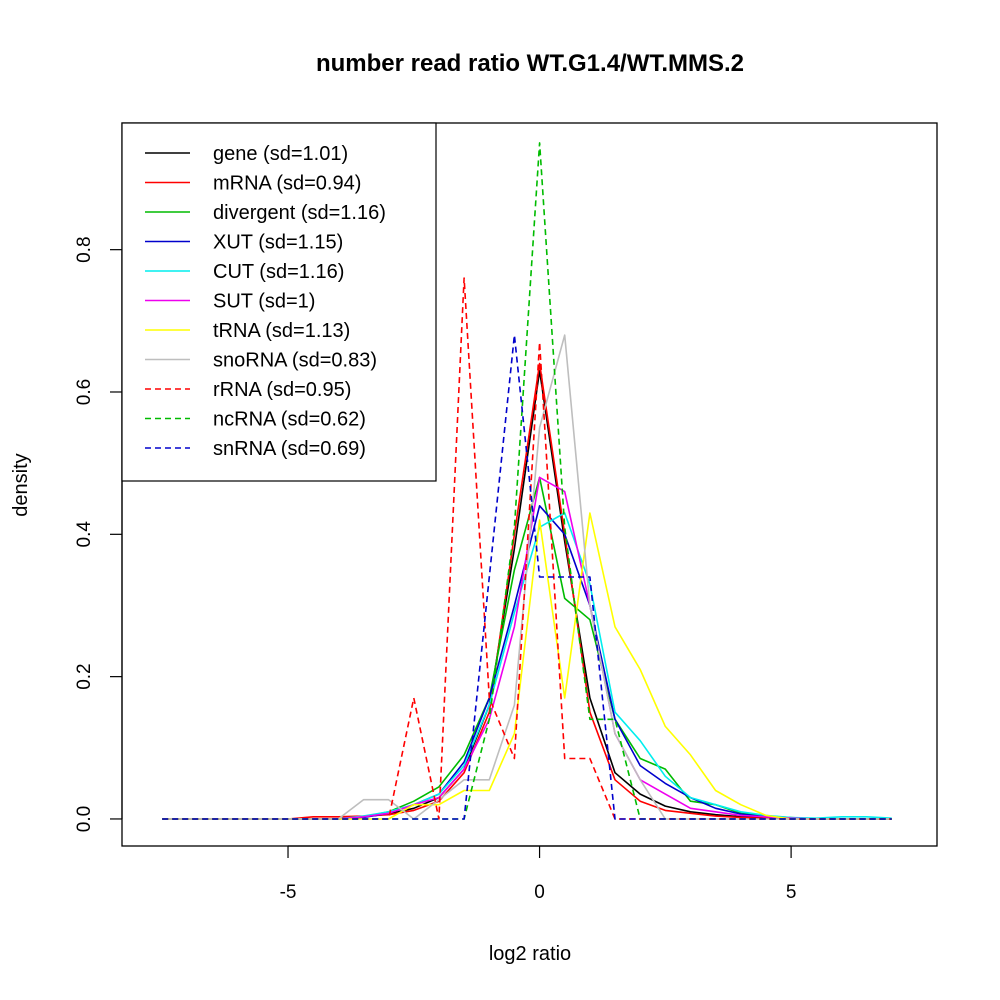  I want to click on x-axis: -5 0 5, so click(538, 874).